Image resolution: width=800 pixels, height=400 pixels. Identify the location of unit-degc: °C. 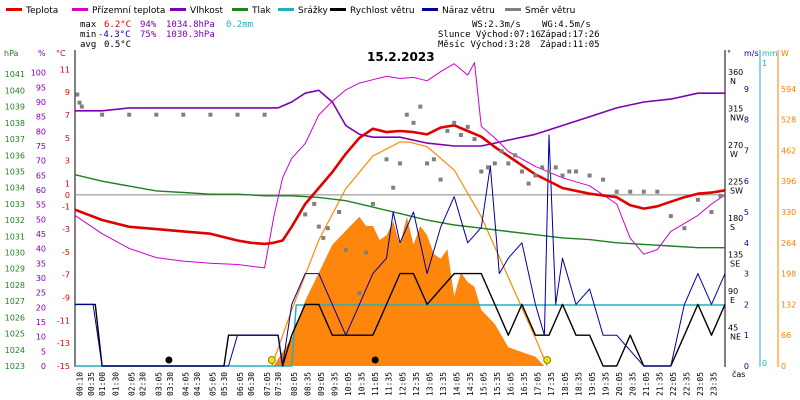
(61, 53).